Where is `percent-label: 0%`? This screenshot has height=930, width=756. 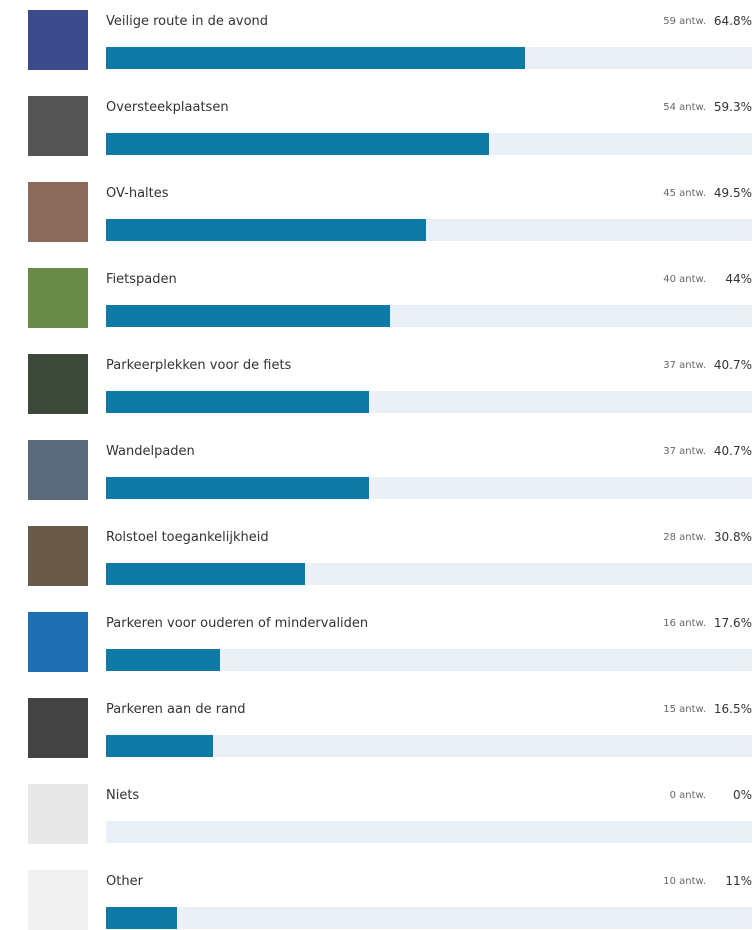 percent-label: 0% is located at coordinates (742, 795).